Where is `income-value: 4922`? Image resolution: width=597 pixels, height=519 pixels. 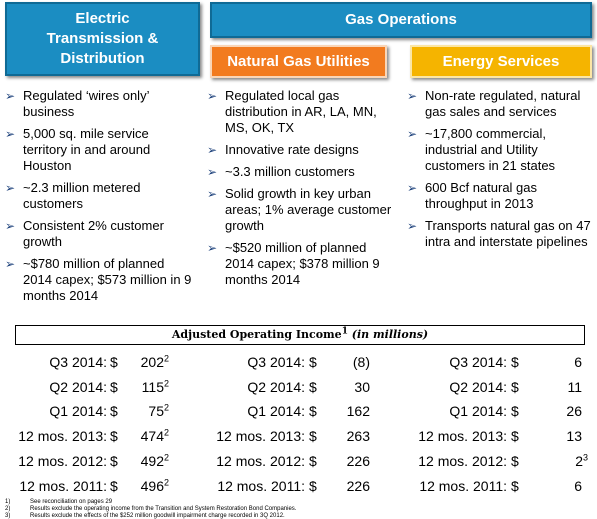
income-value: 4922 is located at coordinates (155, 461).